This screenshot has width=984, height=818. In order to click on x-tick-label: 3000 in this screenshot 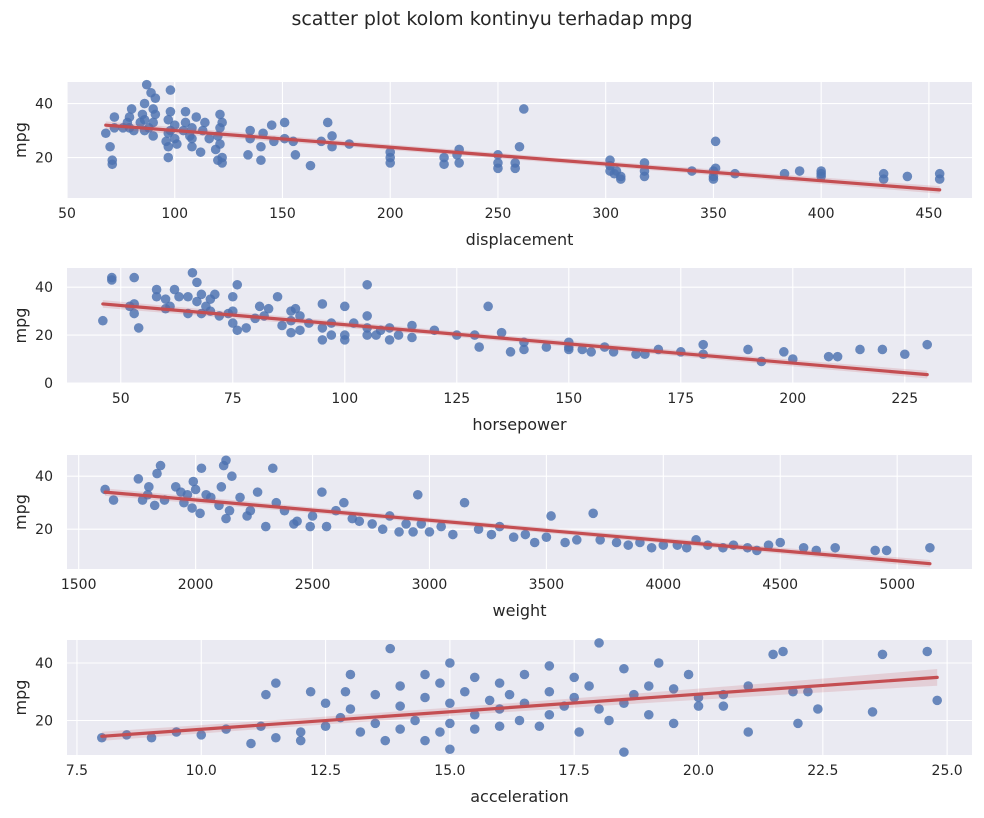, I will do `click(430, 585)`.